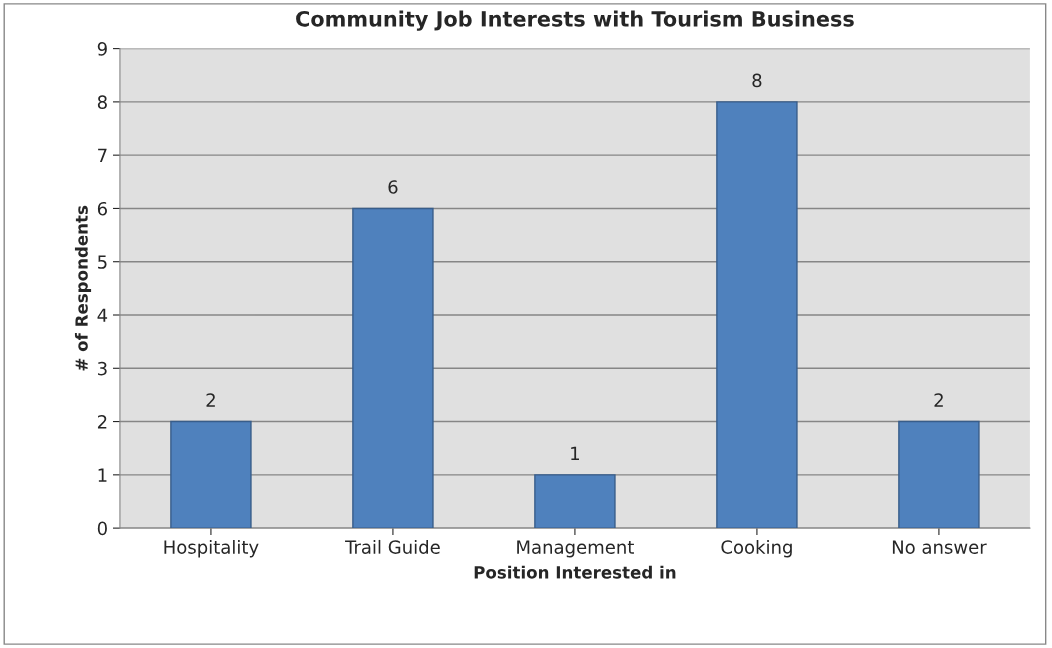  Describe the element at coordinates (392, 546) in the screenshot. I see `x-tick-label: Trail Guide` at that location.